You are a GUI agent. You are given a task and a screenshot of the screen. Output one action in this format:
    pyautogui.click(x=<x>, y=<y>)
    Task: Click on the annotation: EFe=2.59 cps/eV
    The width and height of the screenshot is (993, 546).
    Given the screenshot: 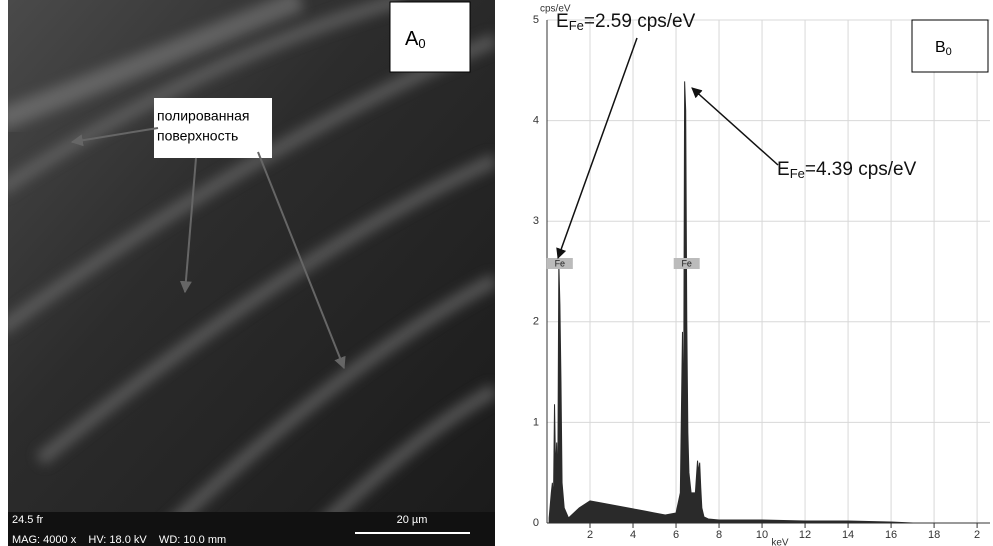 What is the action you would take?
    pyautogui.click(x=626, y=22)
    